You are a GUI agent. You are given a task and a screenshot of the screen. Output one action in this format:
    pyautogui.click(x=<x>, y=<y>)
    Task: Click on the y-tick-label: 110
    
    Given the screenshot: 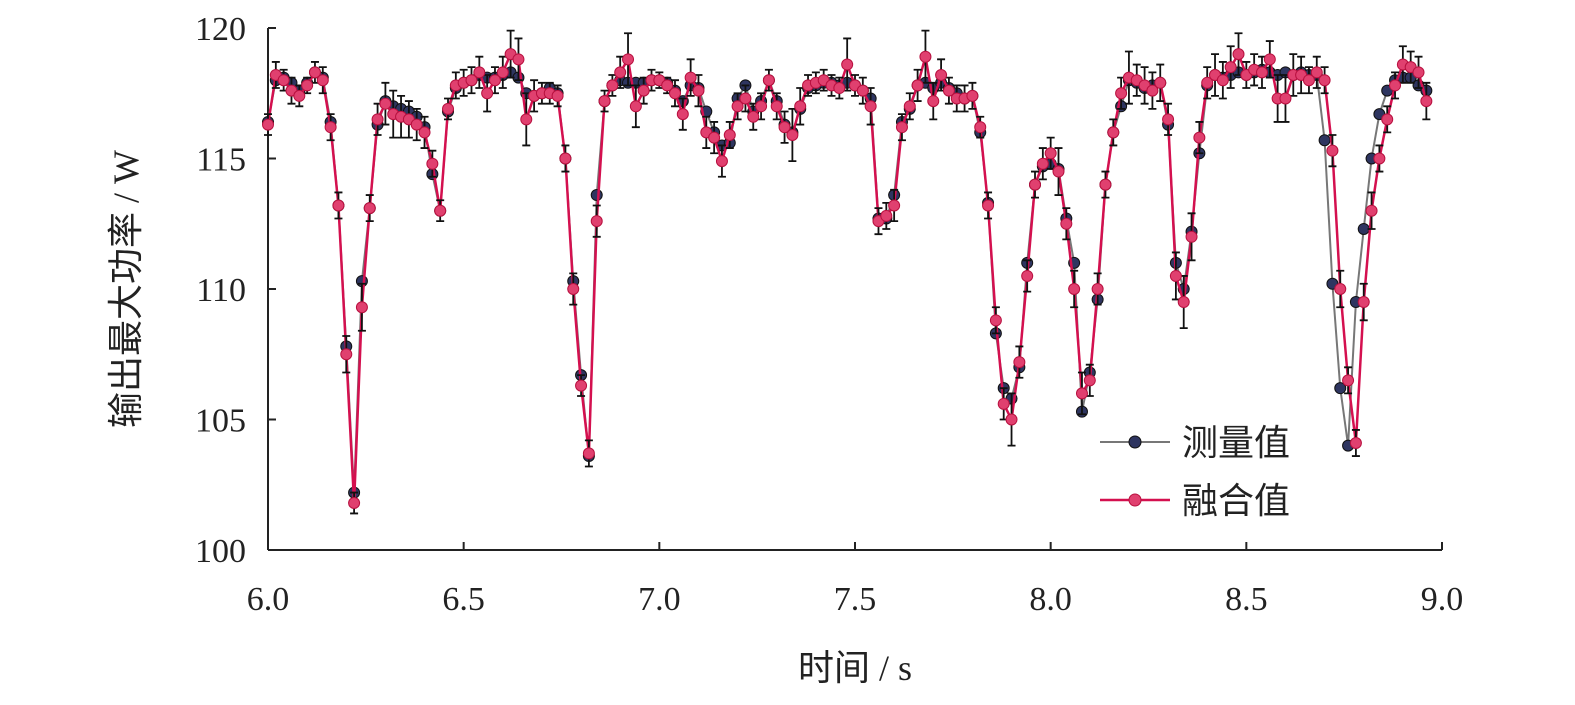 What is the action you would take?
    pyautogui.click(x=221, y=290)
    